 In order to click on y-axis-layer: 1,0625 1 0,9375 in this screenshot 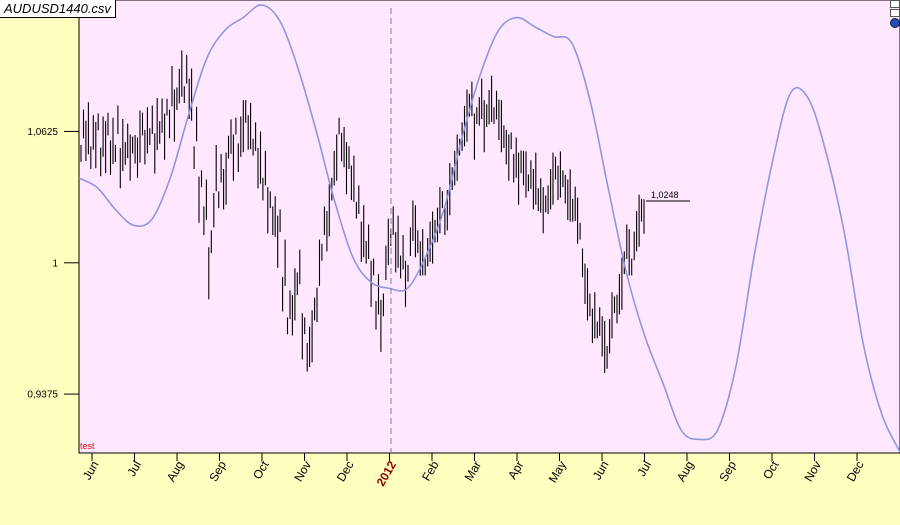, I will do `click(53, 264)`.